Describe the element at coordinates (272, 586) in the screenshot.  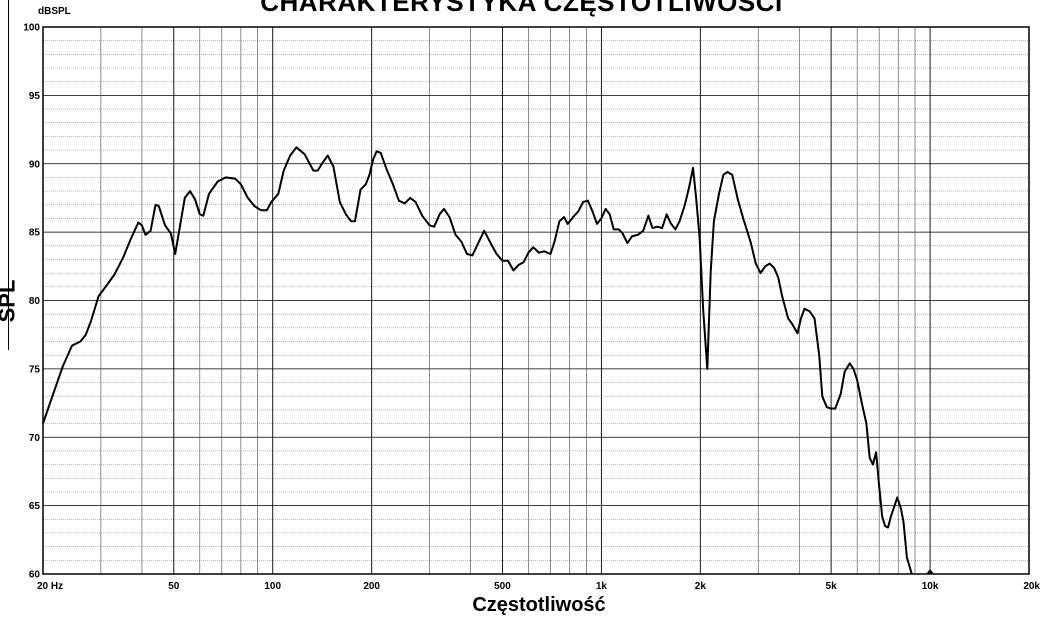
I see `x-tick-label: 100` at that location.